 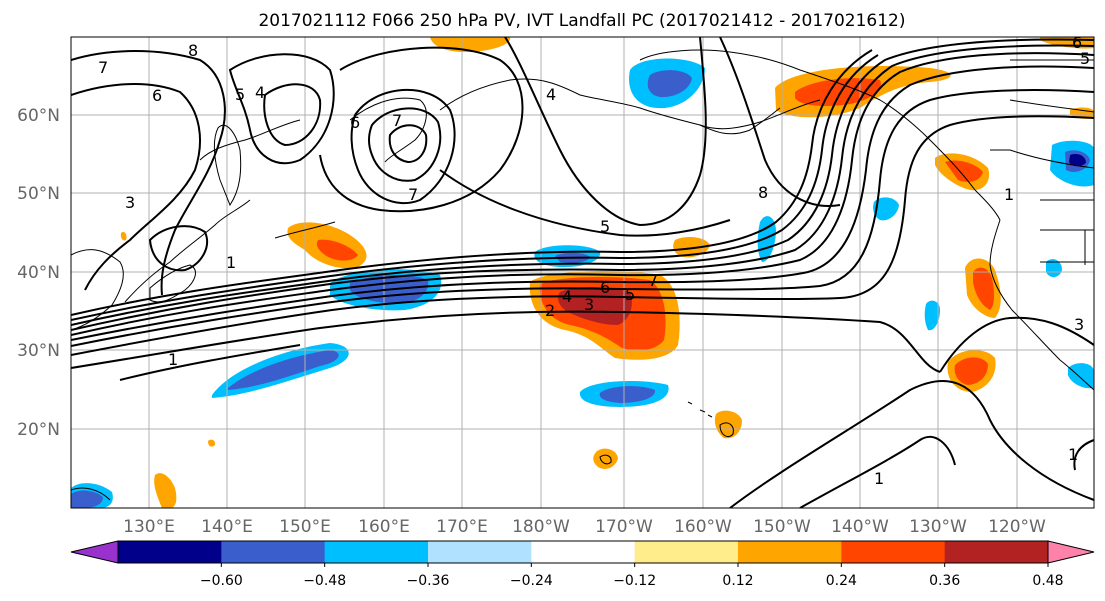 What do you see at coordinates (221, 581) in the screenshot?
I see `colorbar-tick-label: −0.60` at bounding box center [221, 581].